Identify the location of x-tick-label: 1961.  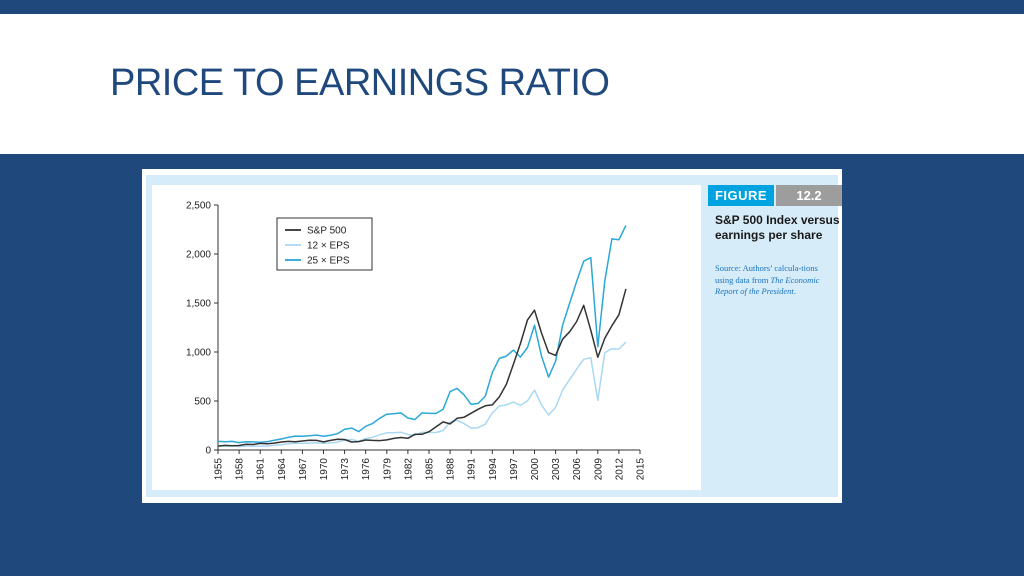
(261, 469).